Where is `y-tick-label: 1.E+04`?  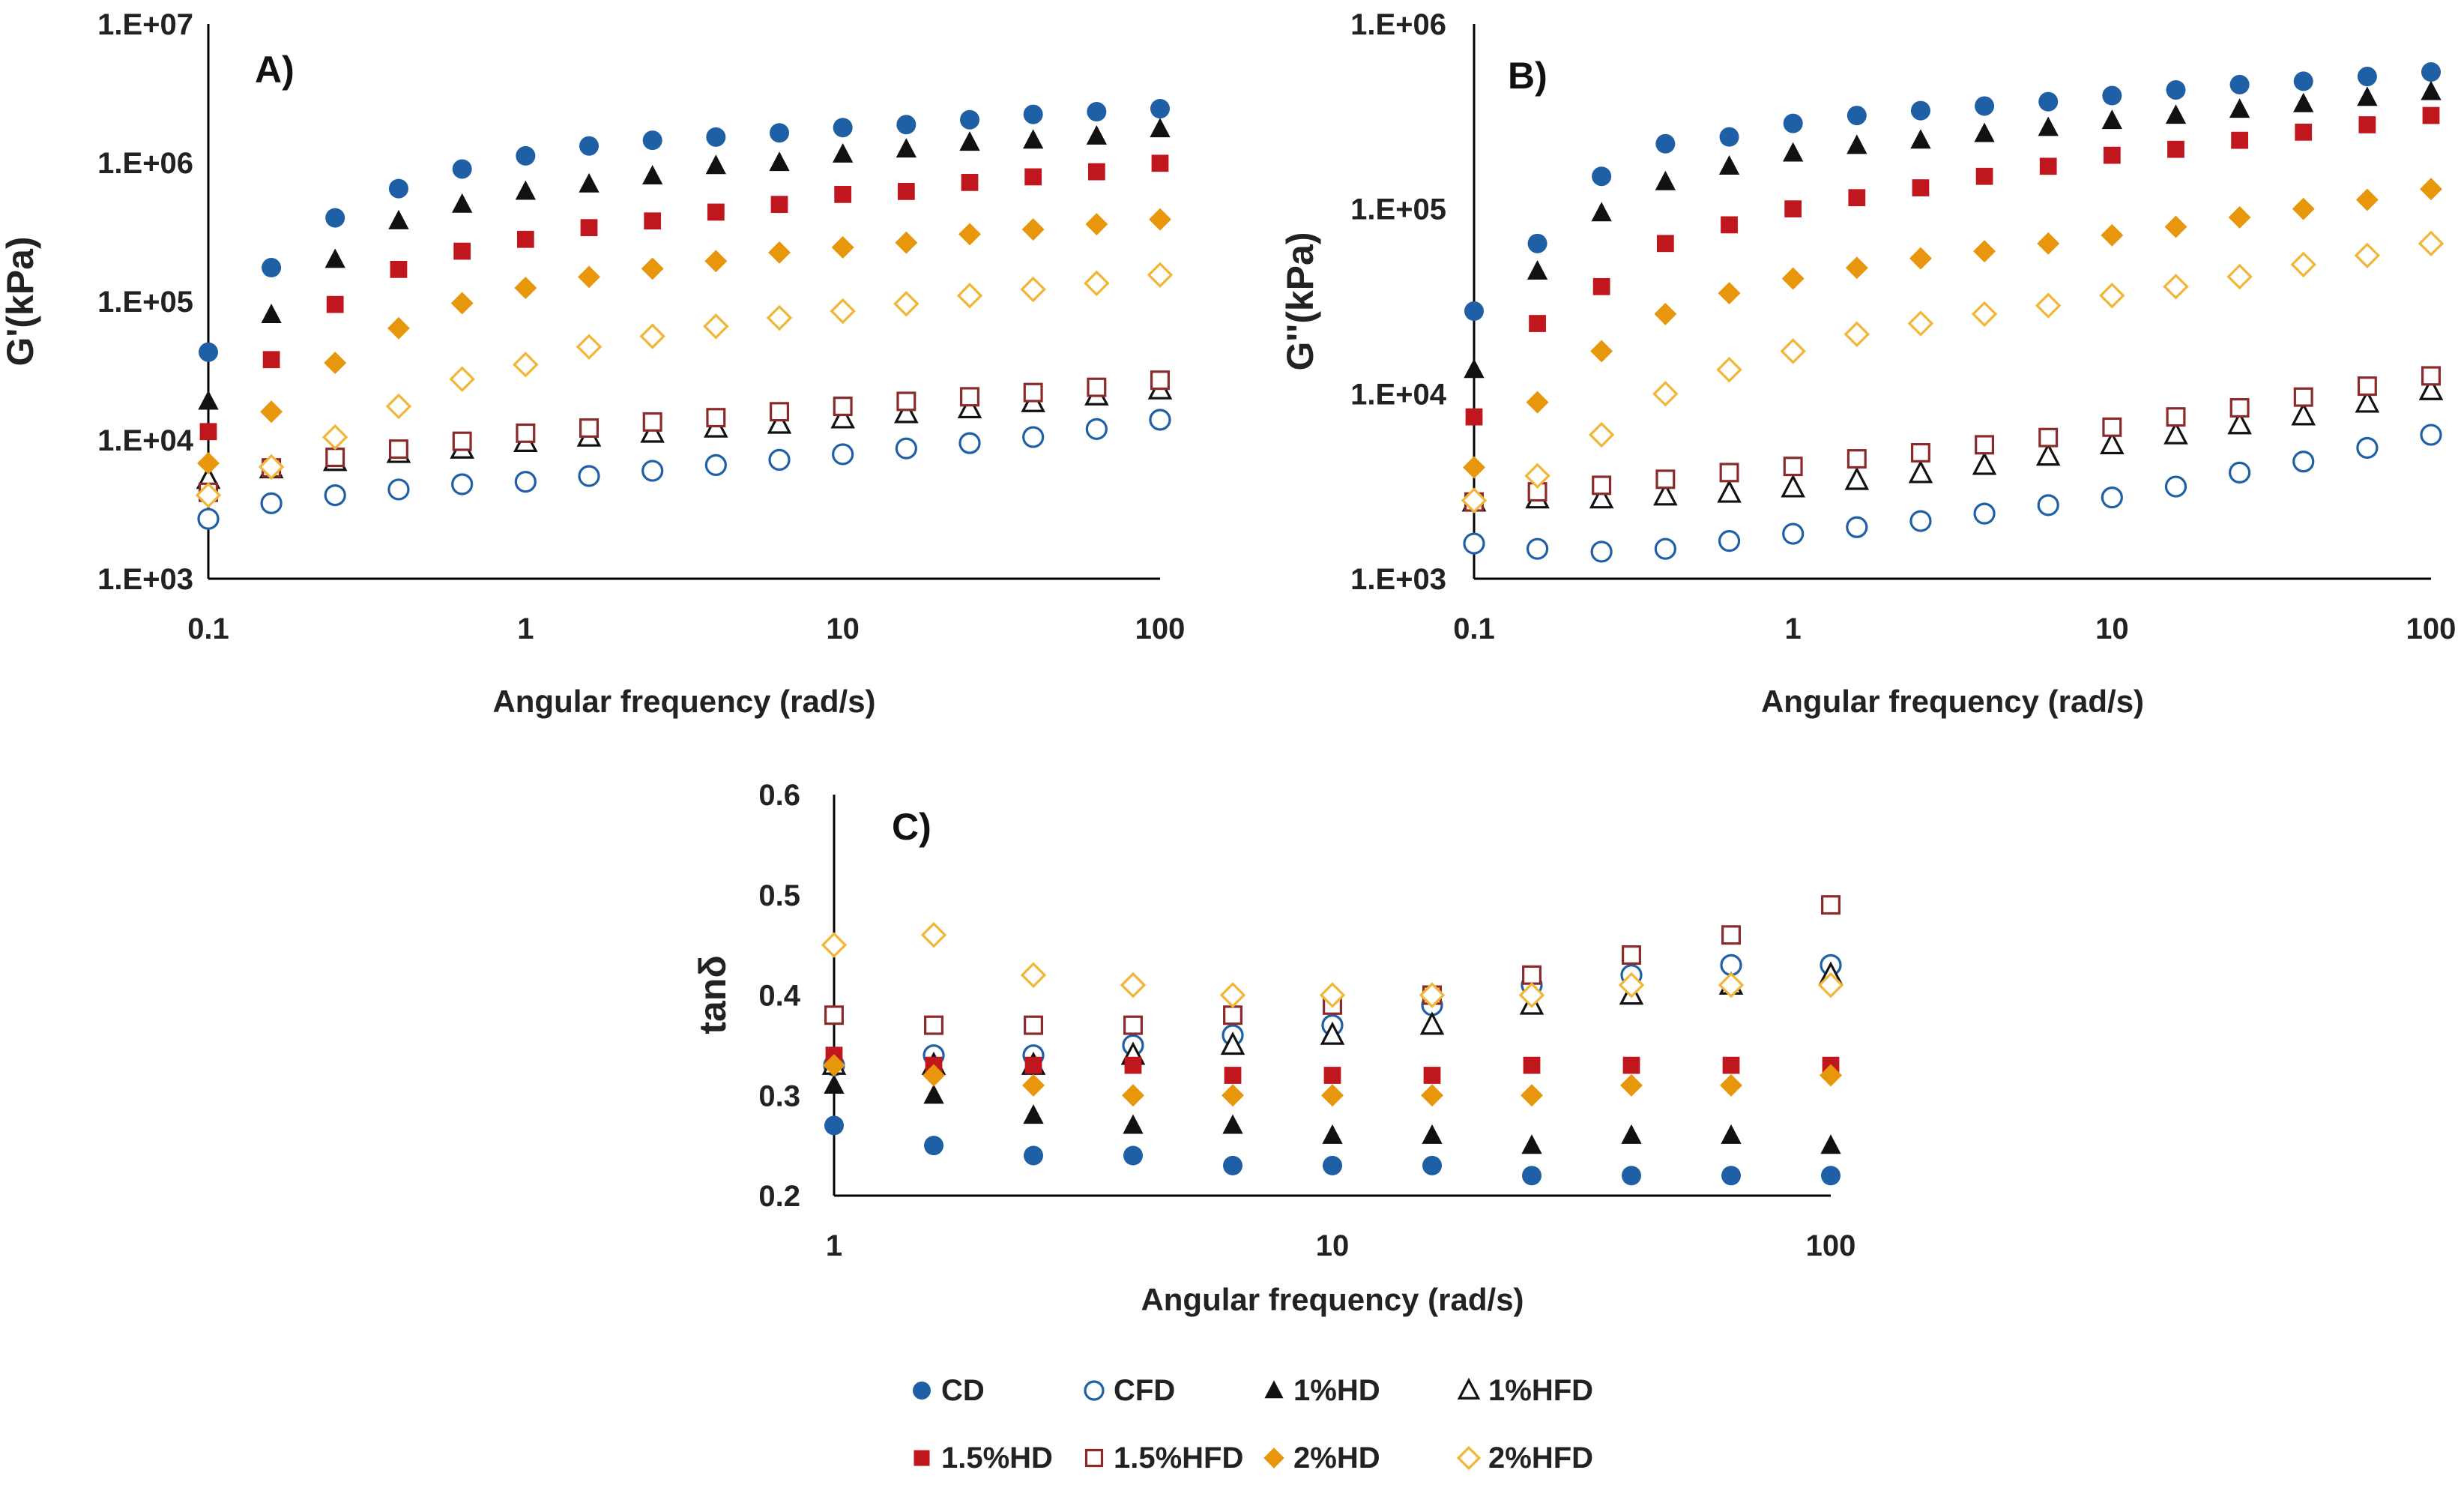 y-tick-label: 1.E+04 is located at coordinates (145, 440).